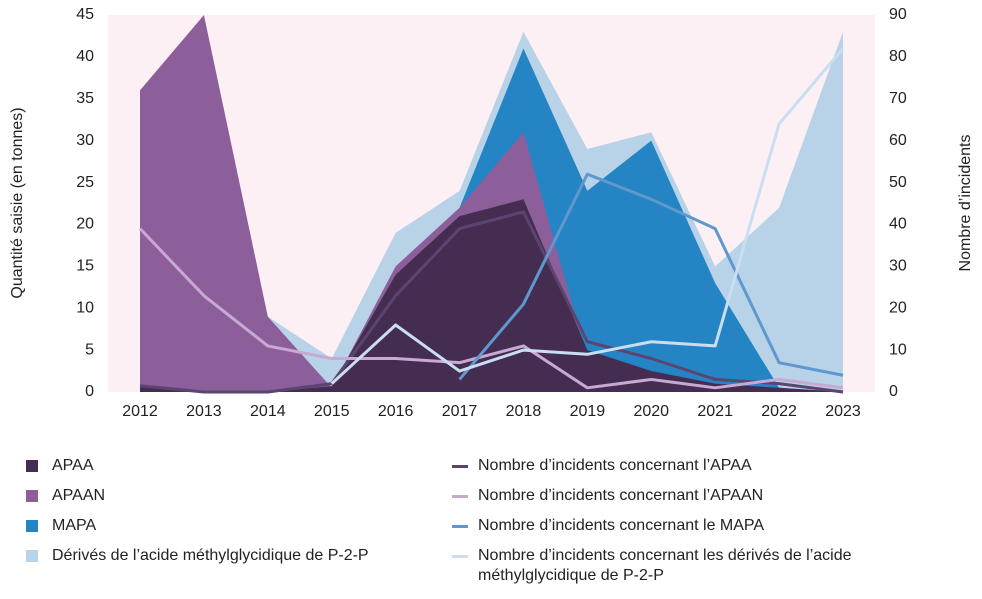  I want to click on legend-label: Nombre d’incidents concernant le MAPA, so click(621, 525).